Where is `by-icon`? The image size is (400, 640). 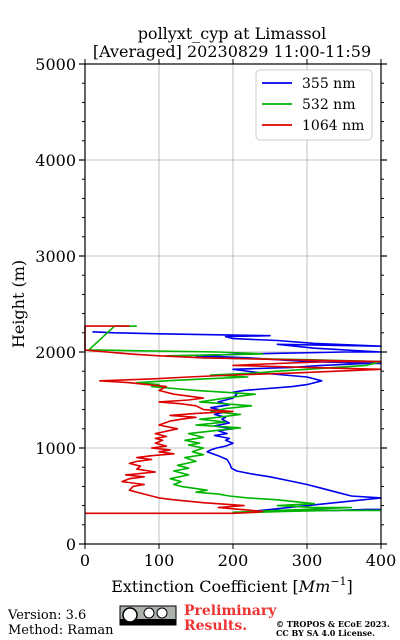 by-icon is located at coordinates (149, 613).